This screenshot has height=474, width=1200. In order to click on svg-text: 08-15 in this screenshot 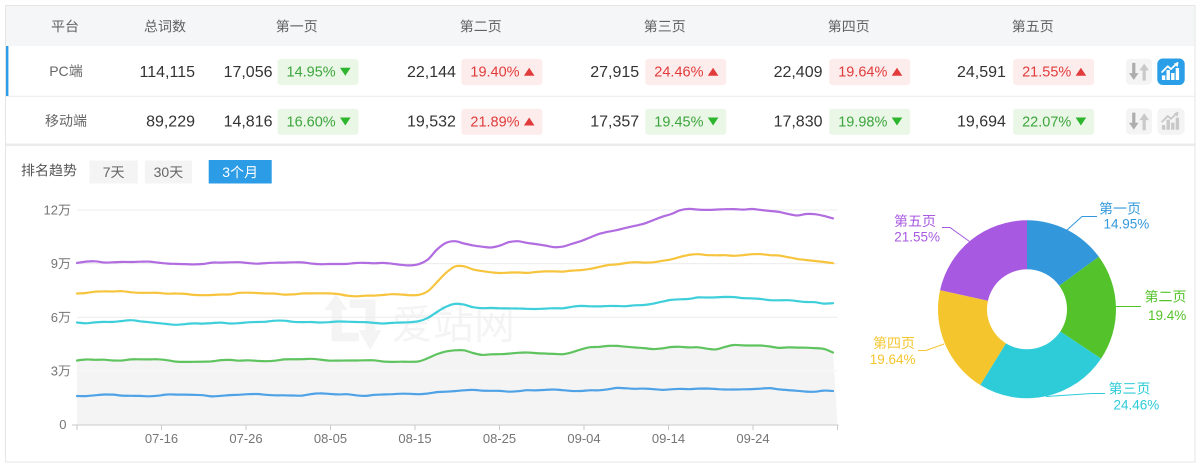, I will do `click(414, 438)`.